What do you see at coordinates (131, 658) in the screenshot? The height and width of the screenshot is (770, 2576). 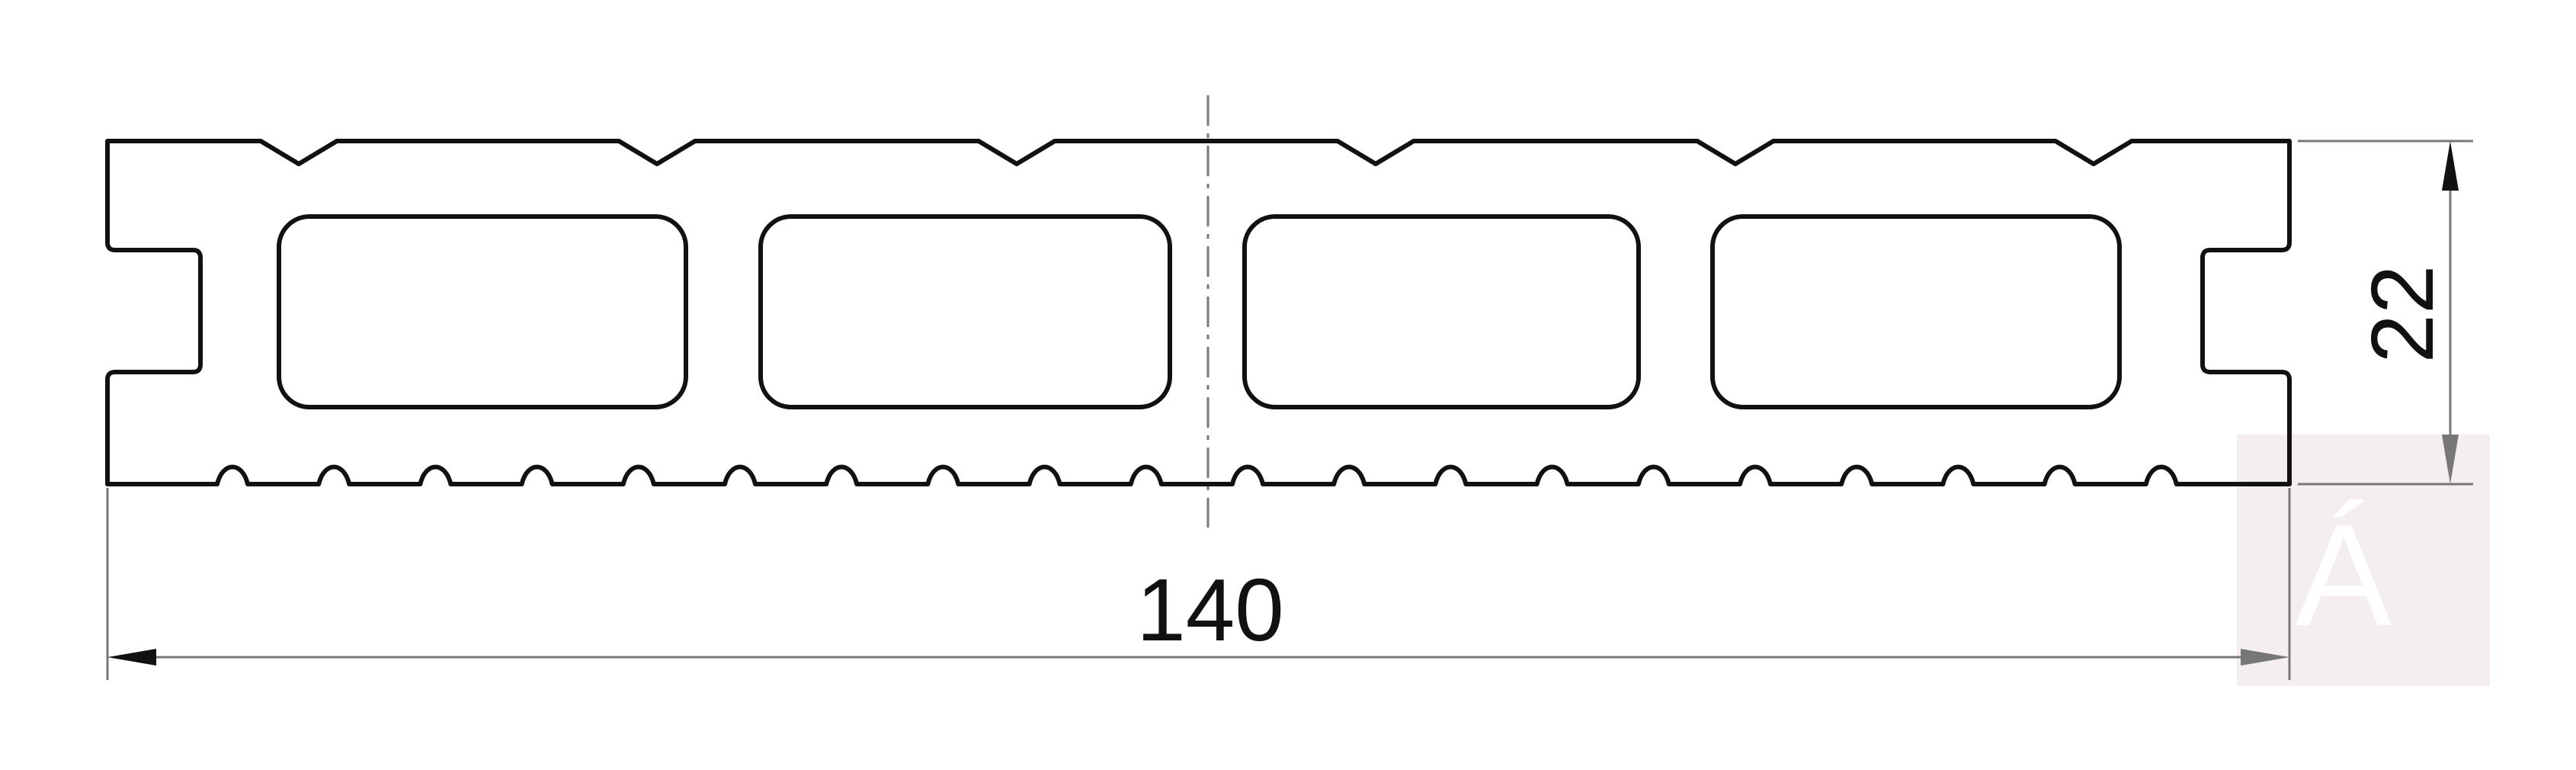 I see `width-arrow-left` at bounding box center [131, 658].